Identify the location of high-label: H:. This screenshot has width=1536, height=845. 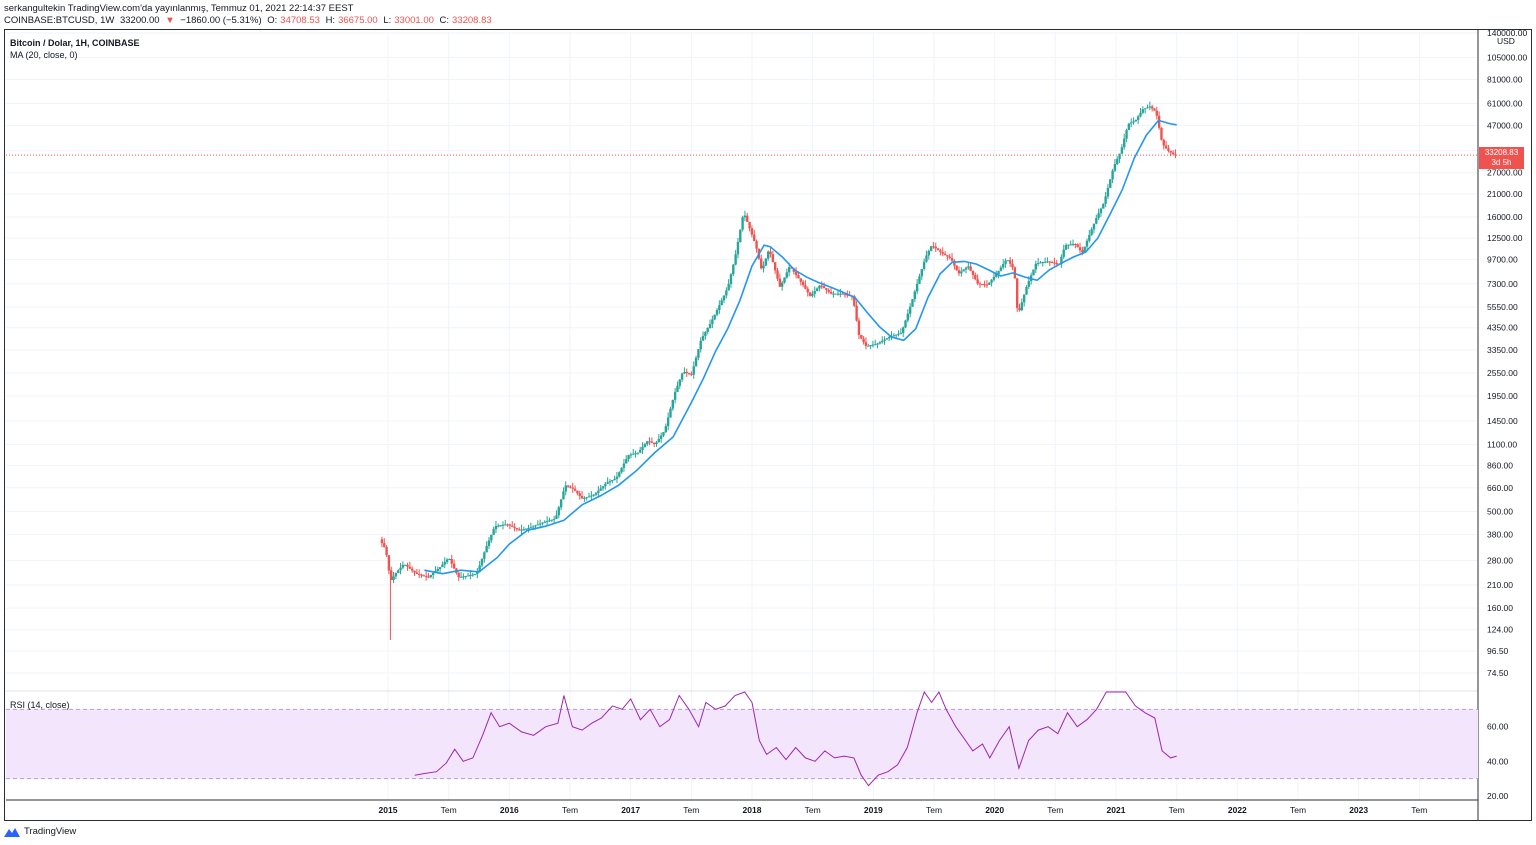
(330, 20).